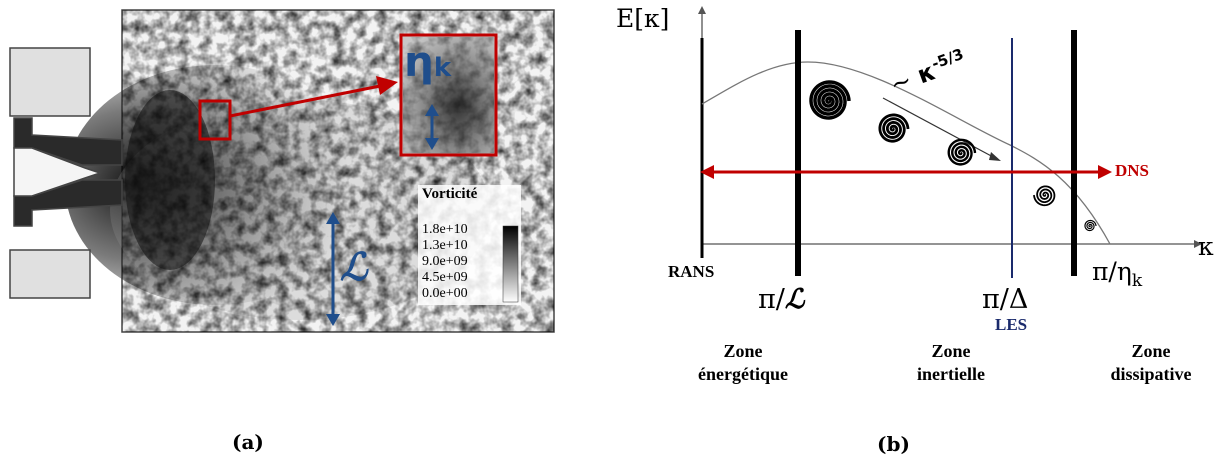 Image resolution: width=1222 pixels, height=473 pixels. I want to click on dns-label: DNS, so click(1132, 170).